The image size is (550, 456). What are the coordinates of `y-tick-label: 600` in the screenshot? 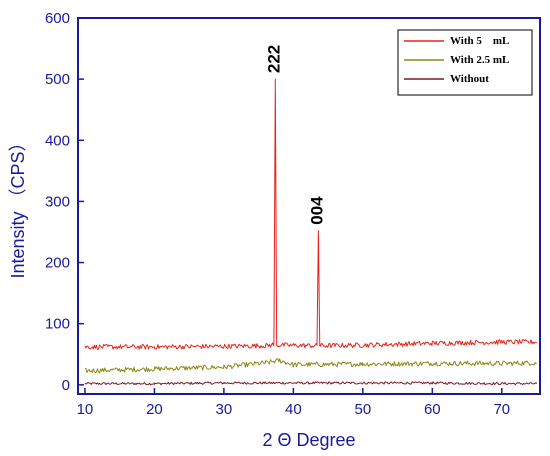 It's located at (57, 18).